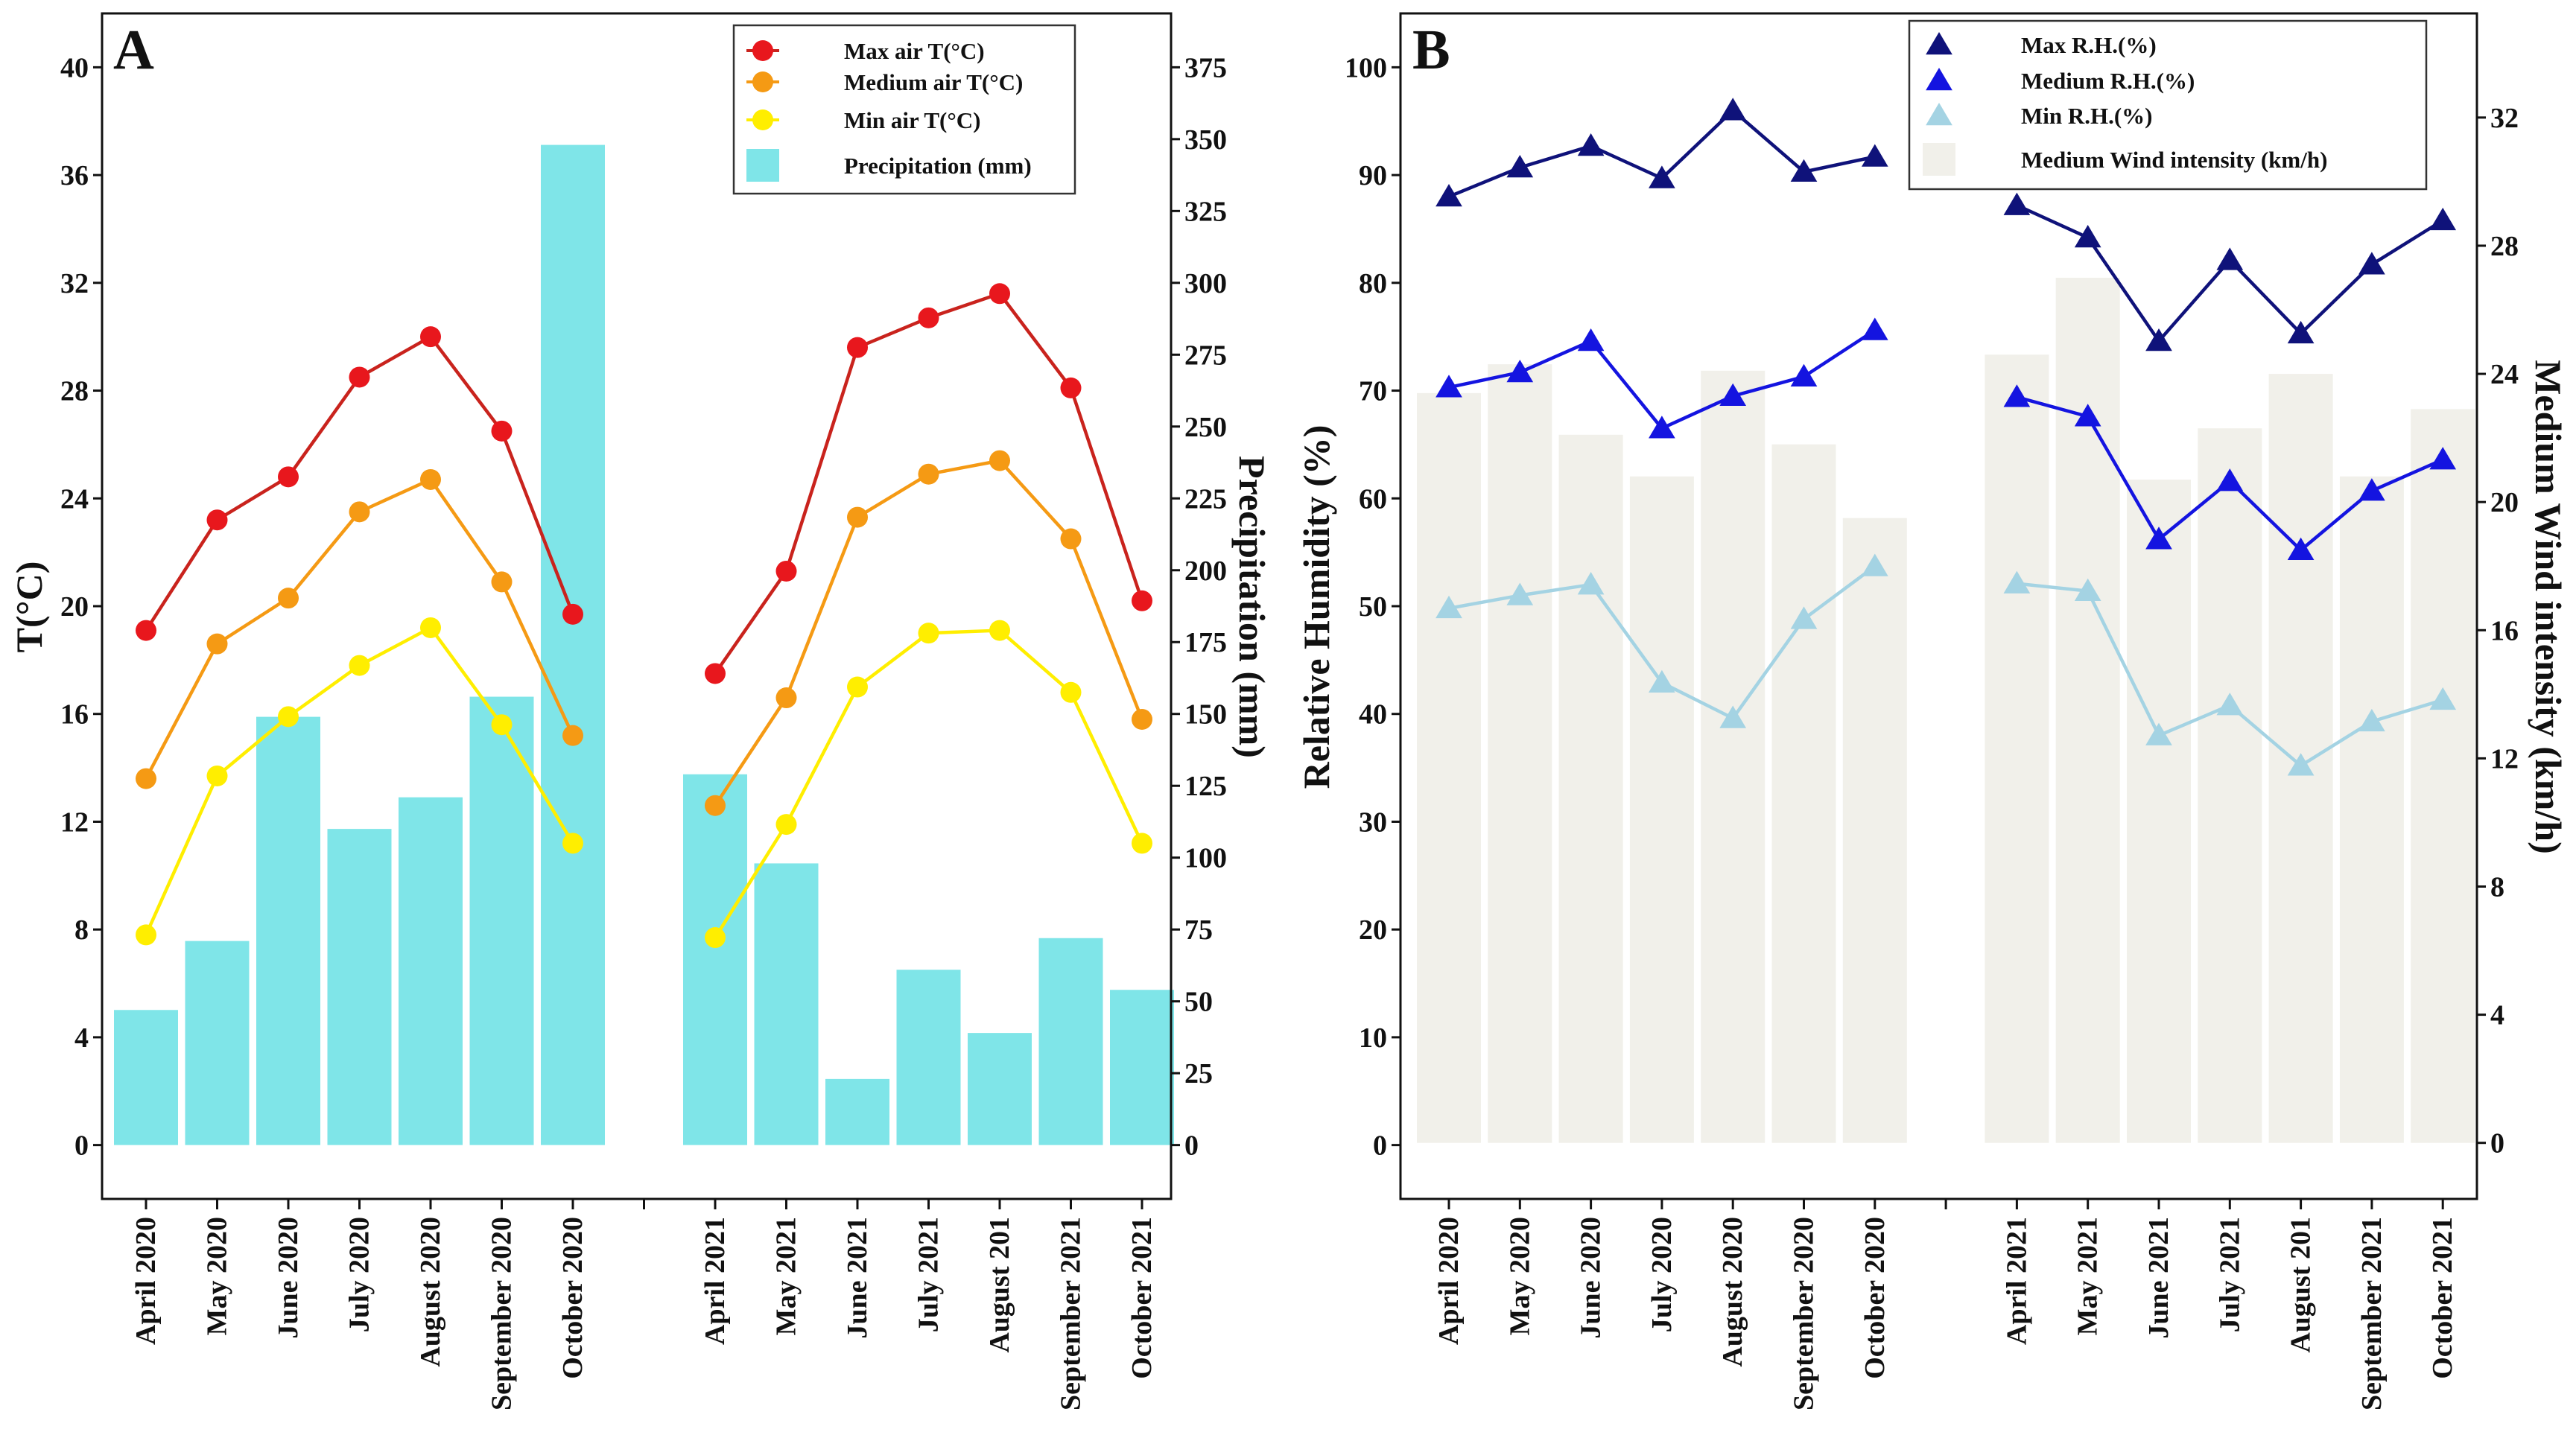 This screenshot has width=2576, height=1435. What do you see at coordinates (2230, 479) in the screenshot?
I see `panel-b-medium-r-h-point-july-2021` at bounding box center [2230, 479].